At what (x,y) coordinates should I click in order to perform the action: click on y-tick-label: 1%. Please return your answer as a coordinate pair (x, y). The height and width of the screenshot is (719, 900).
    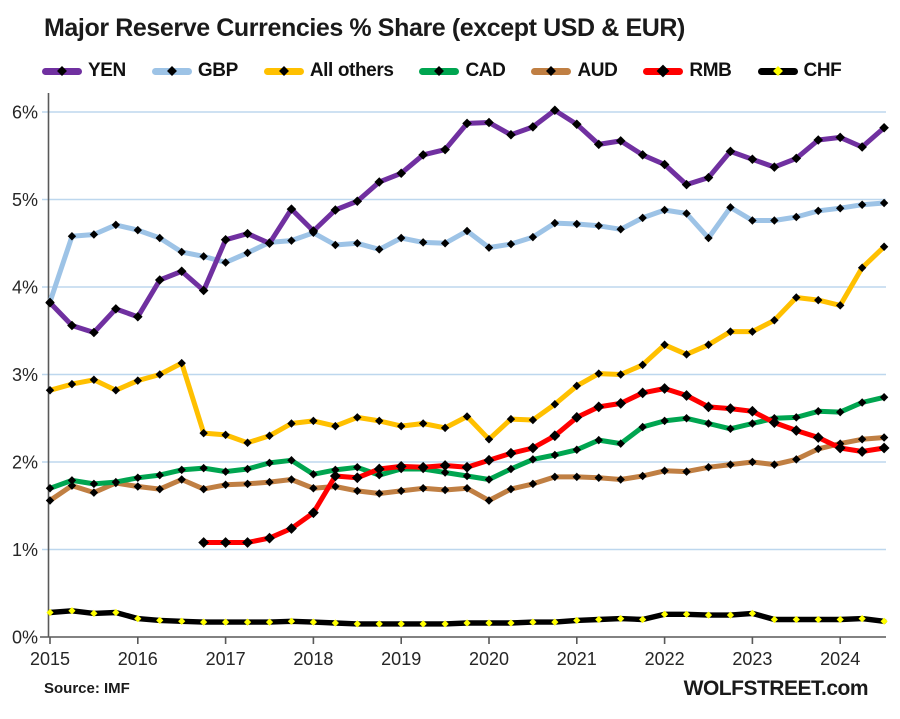
    Looking at the image, I should click on (25, 550).